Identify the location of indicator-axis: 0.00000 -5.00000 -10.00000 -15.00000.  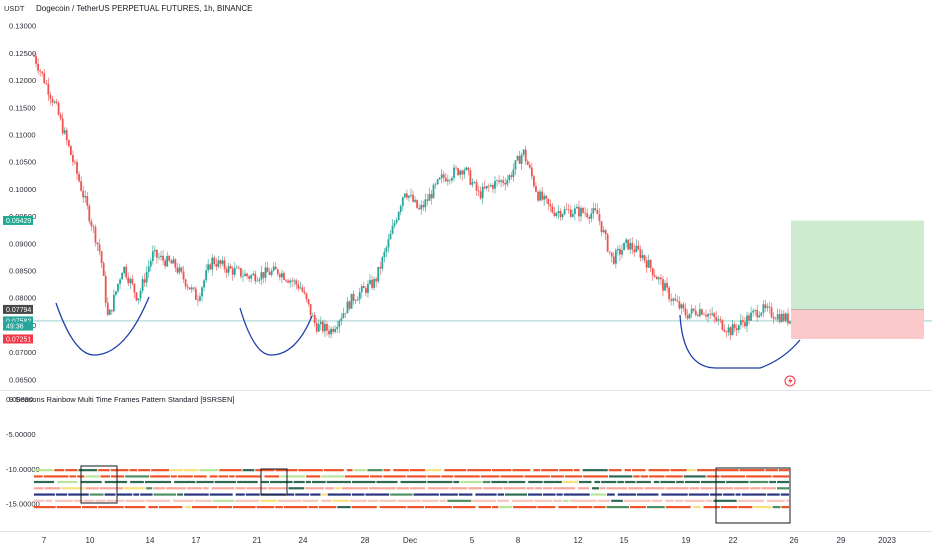
(23, 452).